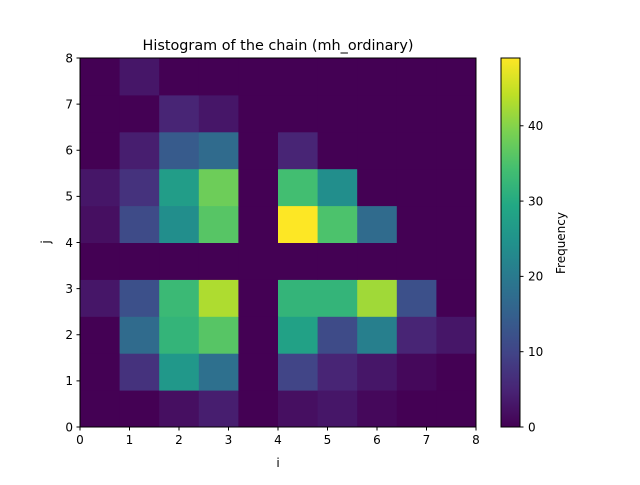 The image size is (640, 485). I want to click on colorbar-tick-label: 20, so click(535, 277).